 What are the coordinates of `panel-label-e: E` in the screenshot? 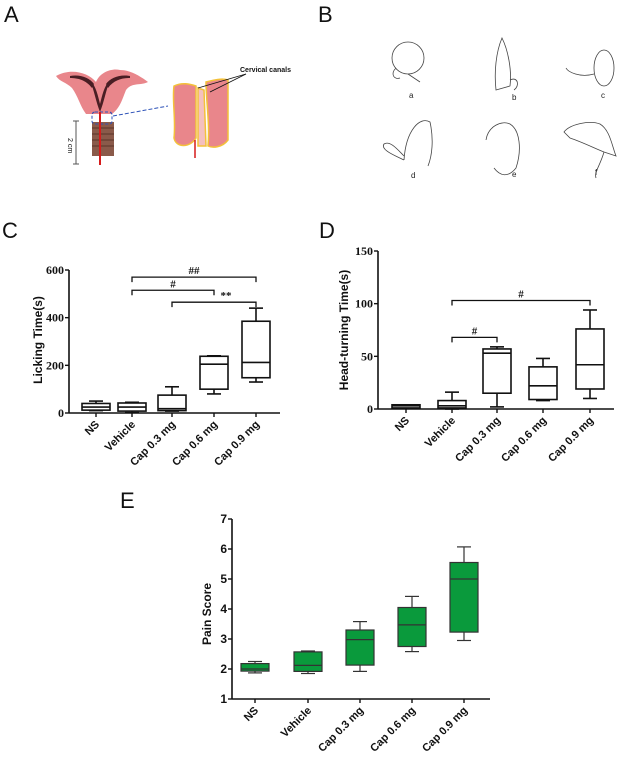 It's located at (127, 500).